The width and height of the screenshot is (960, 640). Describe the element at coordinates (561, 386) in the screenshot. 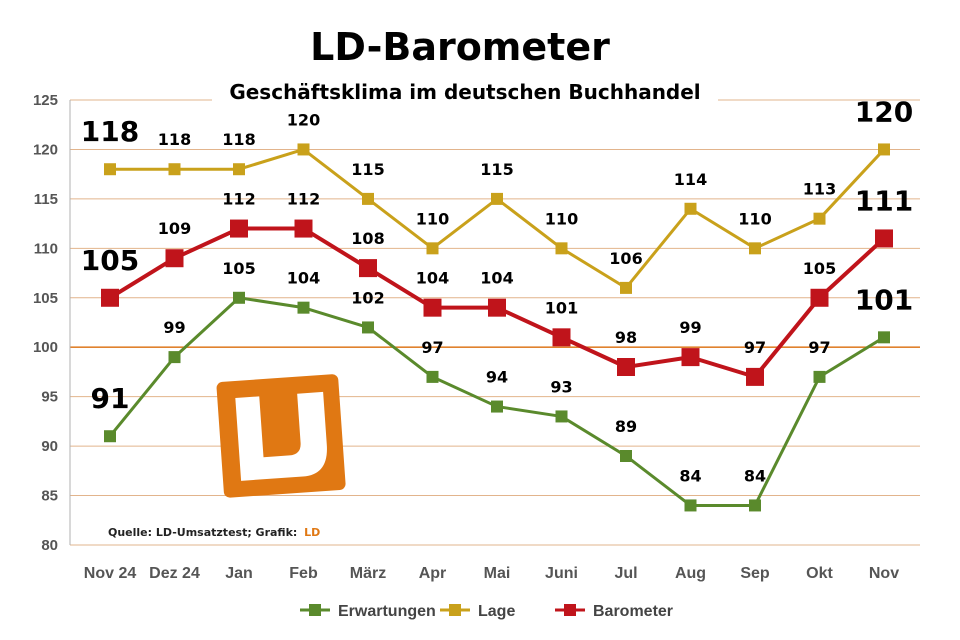

I see `data-label-erwartungen: 93` at that location.